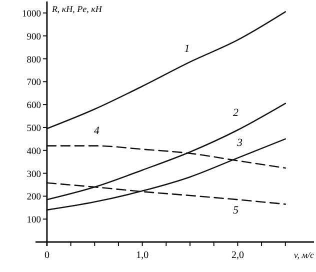 This screenshot has height=272, width=316. I want to click on y-tick-label: 400, so click(34, 151).